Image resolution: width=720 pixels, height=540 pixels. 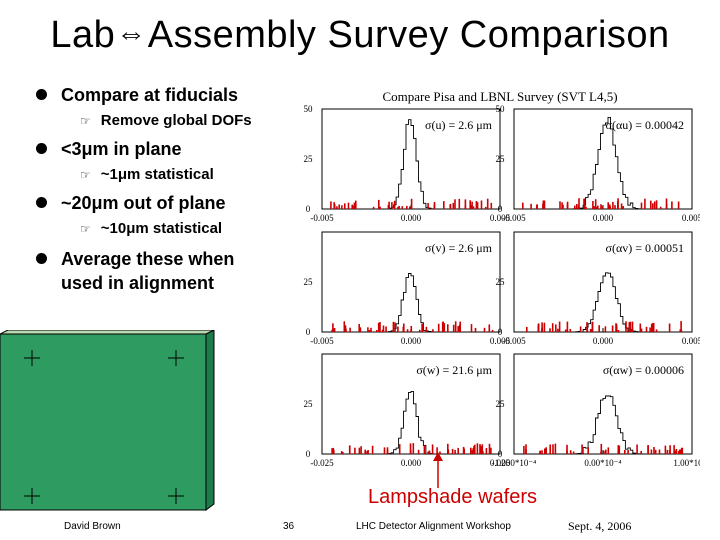 What do you see at coordinates (514, 341) in the screenshot?
I see `x-tick-label: -0.005` at bounding box center [514, 341].